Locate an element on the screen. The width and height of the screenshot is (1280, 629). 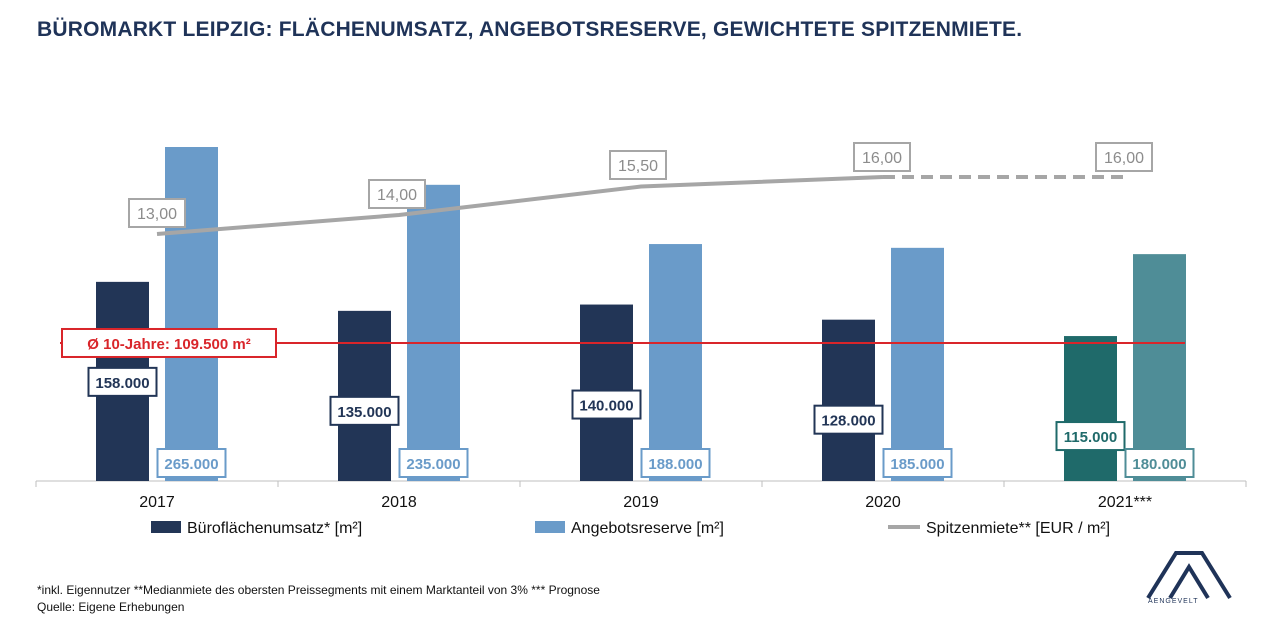
legend-swatch-umsatz is located at coordinates (166, 527).